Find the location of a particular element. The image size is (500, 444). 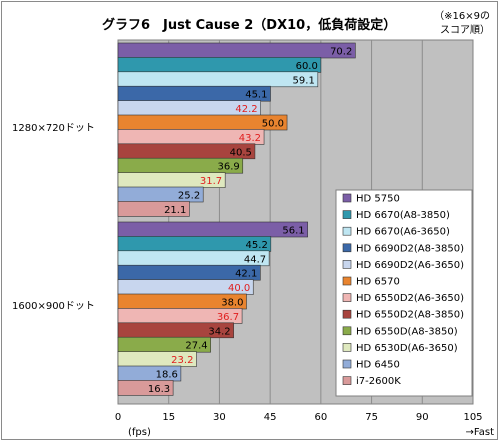

legend-entry: HD 6550D2(A8-3850) is located at coordinates (410, 315).